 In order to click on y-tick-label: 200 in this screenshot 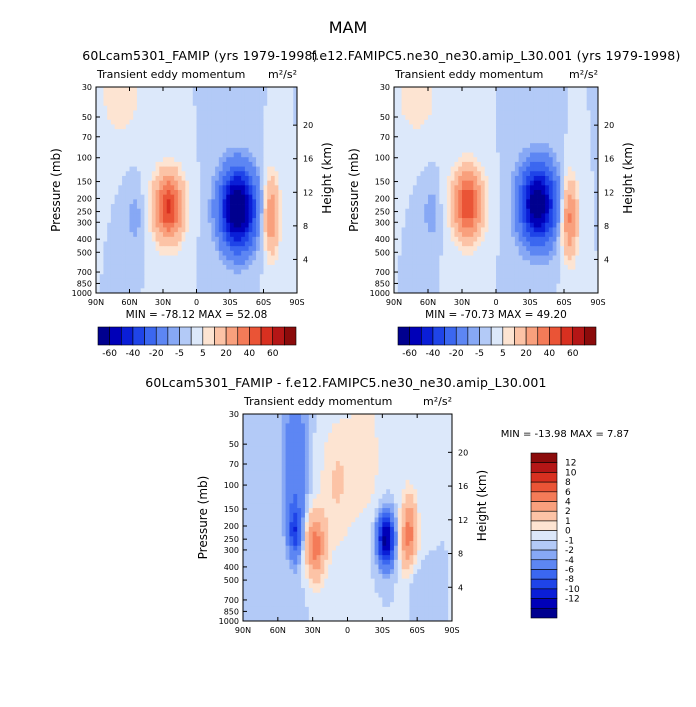, I will do `click(84, 198)`.